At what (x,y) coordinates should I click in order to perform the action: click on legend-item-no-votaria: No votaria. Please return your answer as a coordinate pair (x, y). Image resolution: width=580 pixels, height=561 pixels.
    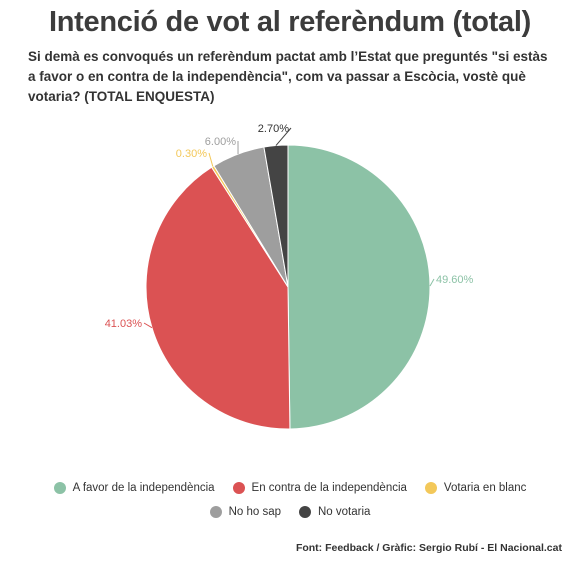
    Looking at the image, I should click on (334, 512).